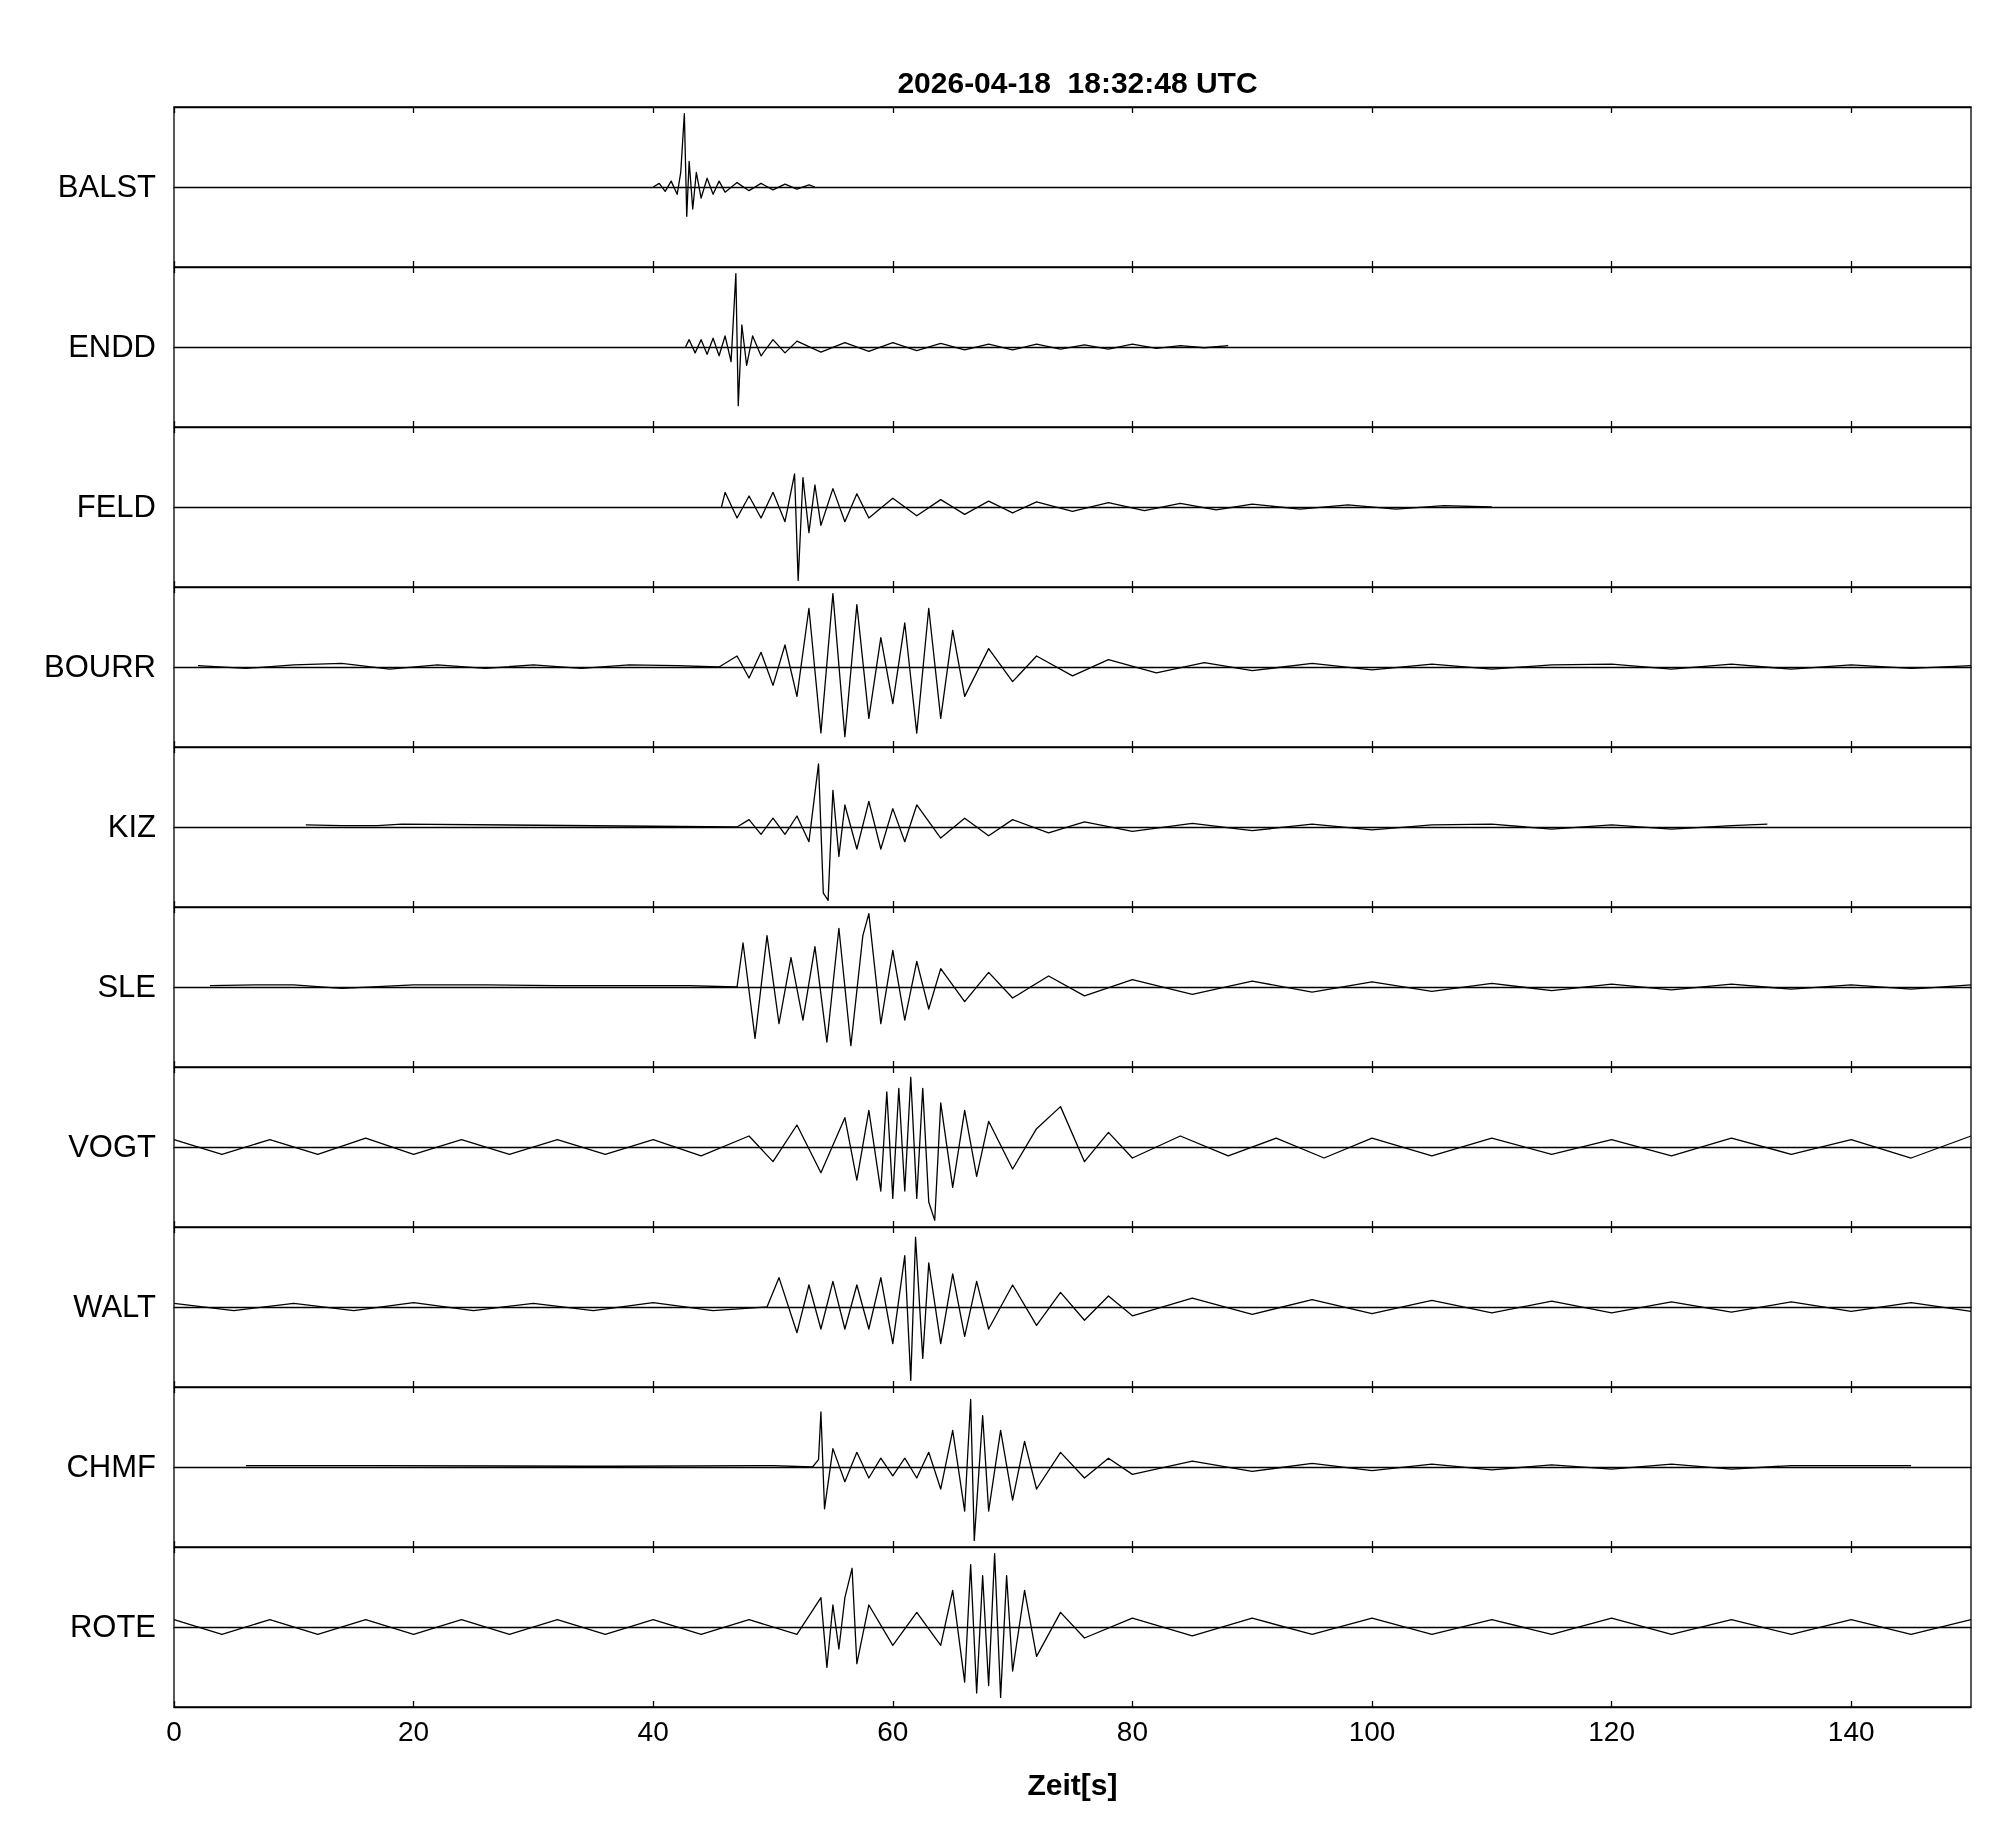 This screenshot has height=1841, width=2005. Describe the element at coordinates (131, 827) in the screenshot. I see `y-axis-title: KIZ` at that location.